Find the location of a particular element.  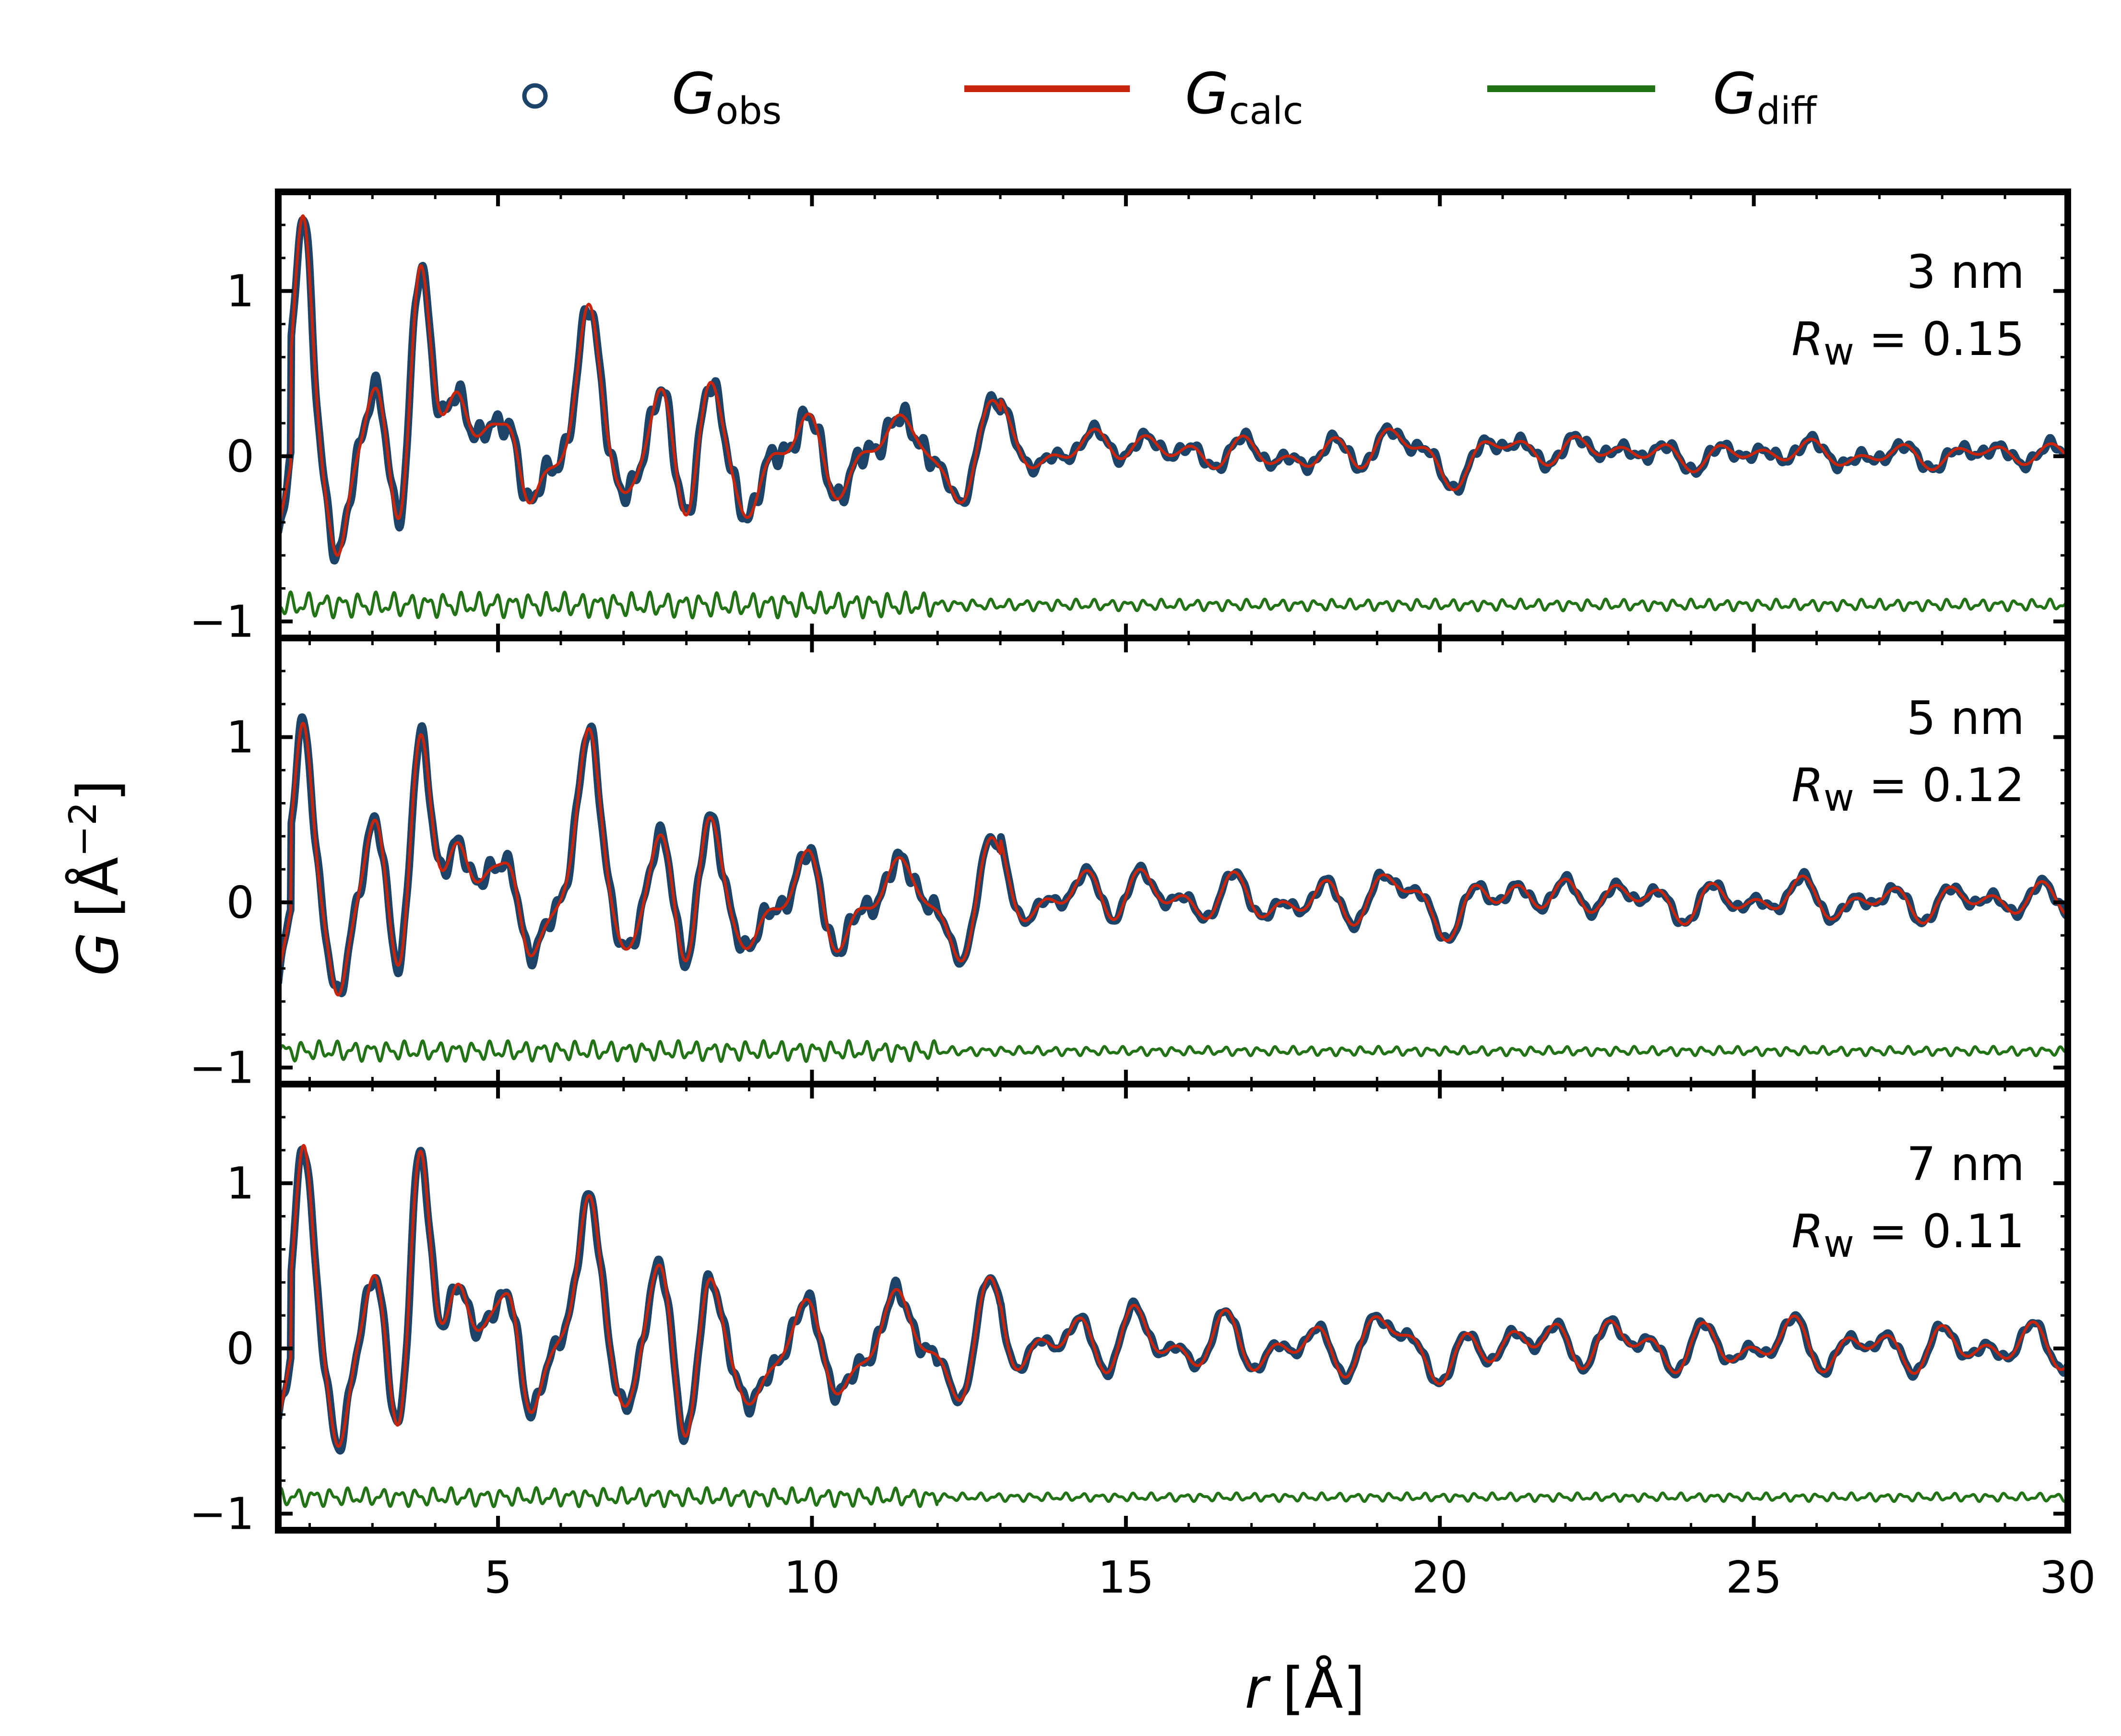

x-tick-label: 30 is located at coordinates (2067, 1577).